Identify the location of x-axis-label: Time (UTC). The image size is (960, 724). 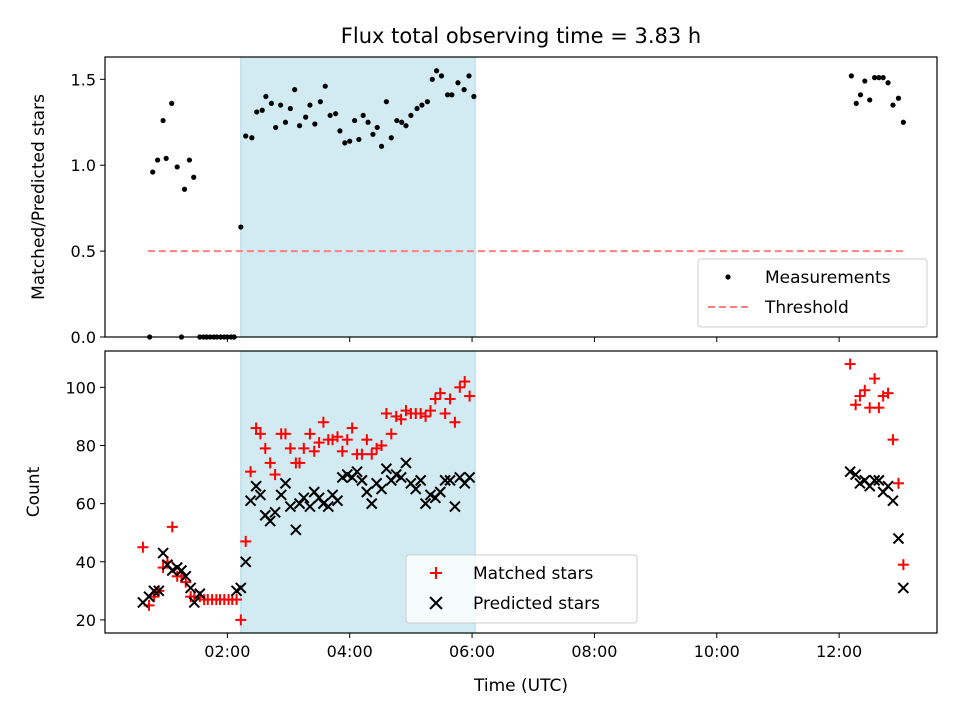
(520, 686).